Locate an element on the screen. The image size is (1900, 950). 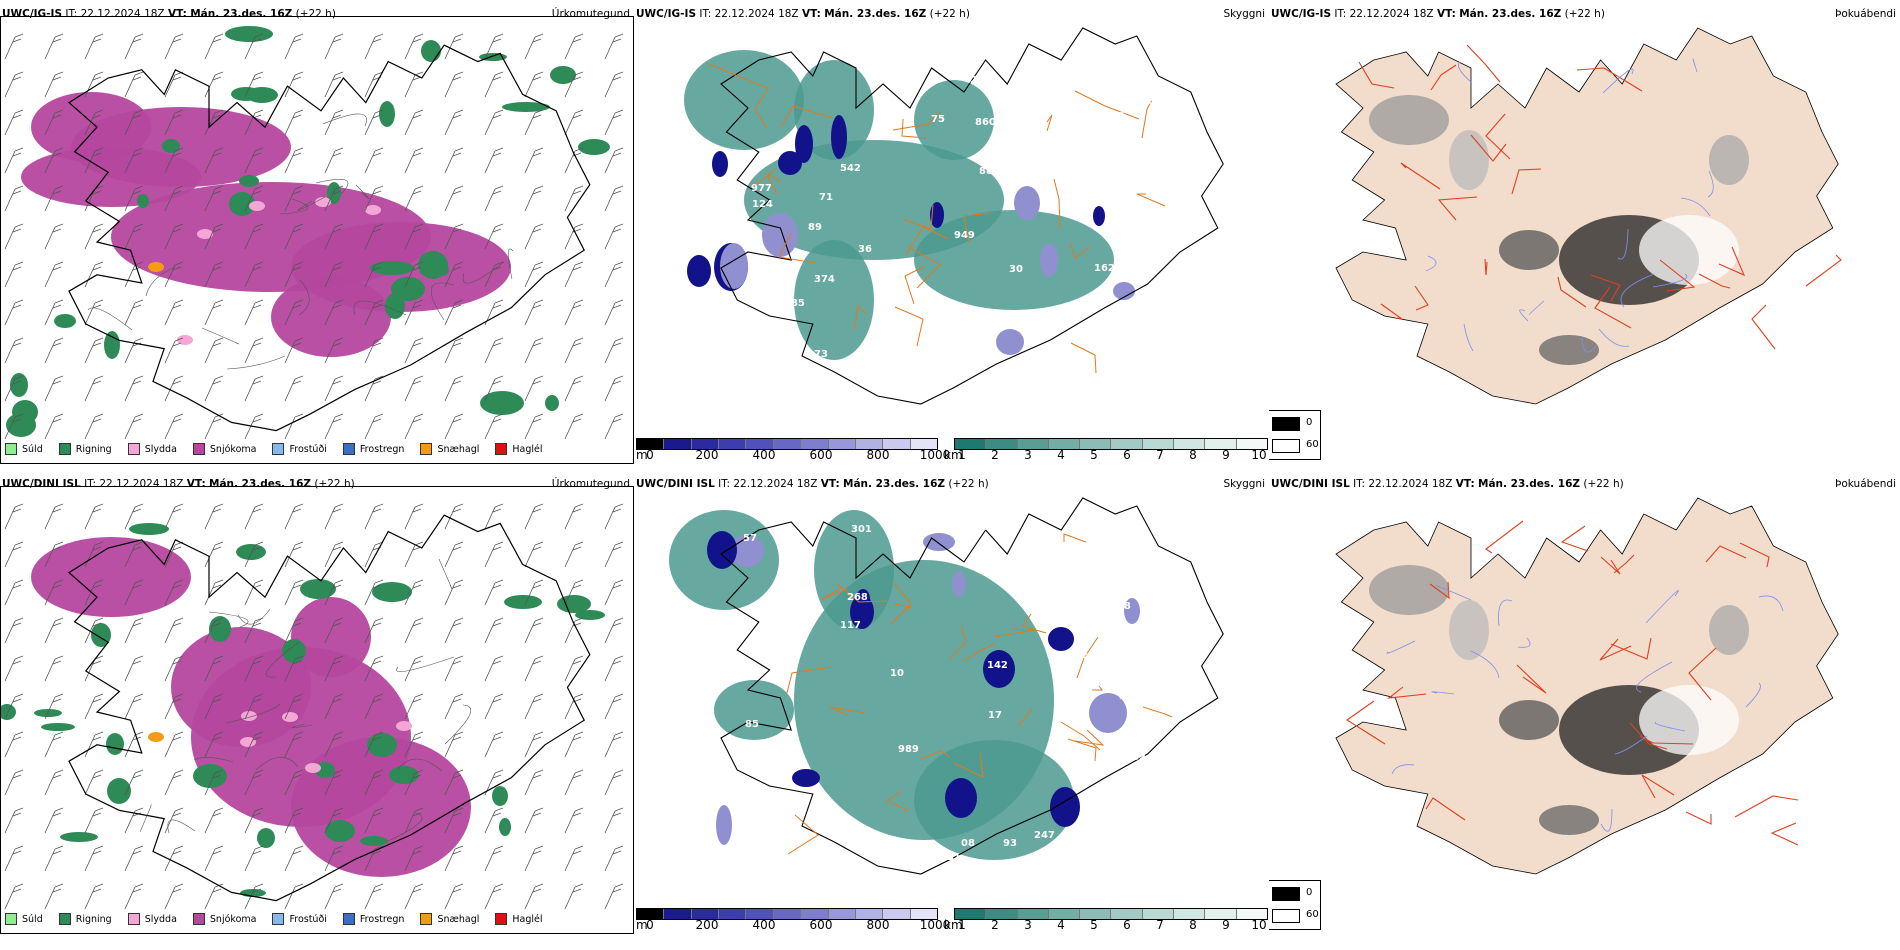
fog-legend-label-60: 60 is located at coordinates (1312, 914).